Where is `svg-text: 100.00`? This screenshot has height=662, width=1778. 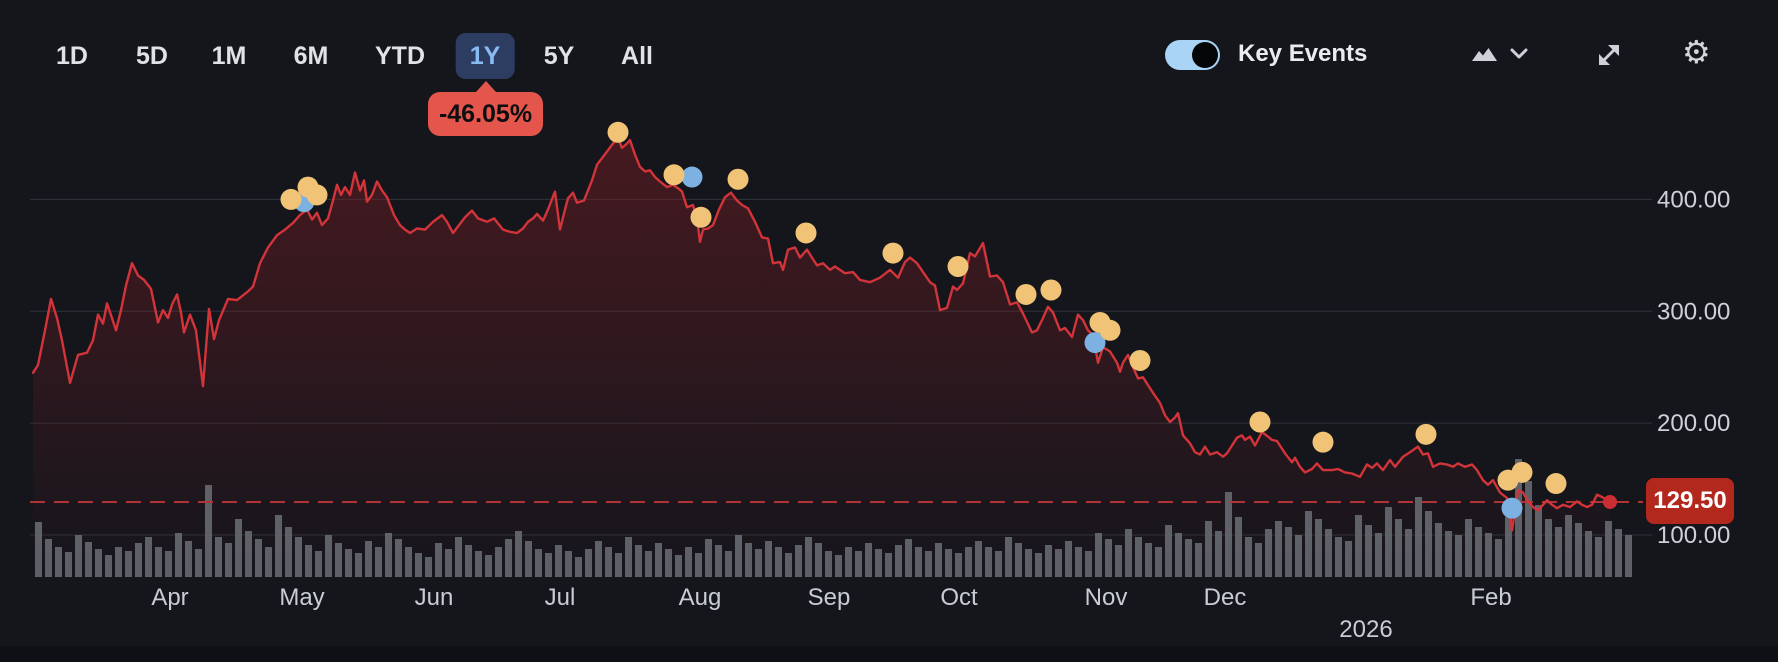
svg-text: 100.00 is located at coordinates (1693, 535).